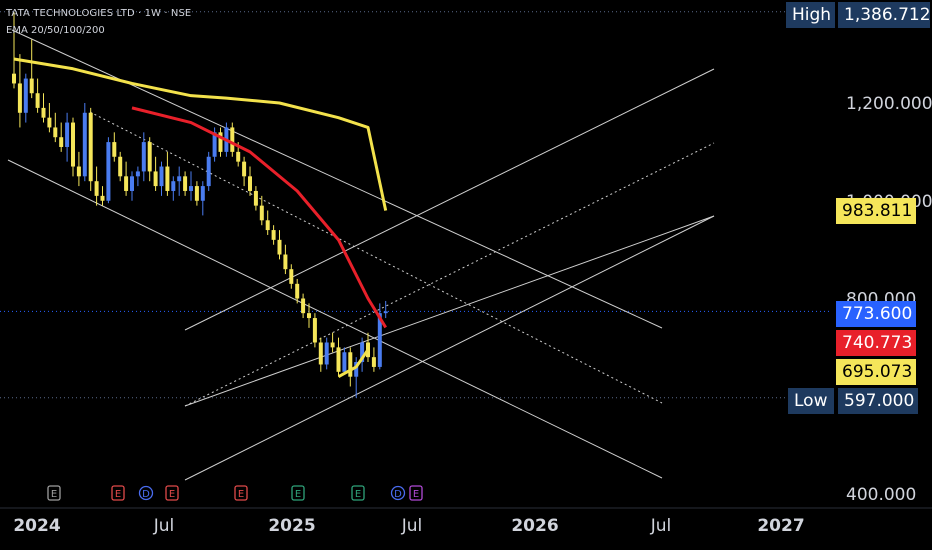 The height and width of the screenshot is (550, 932). I want to click on low-label-tag: Low, so click(811, 401).